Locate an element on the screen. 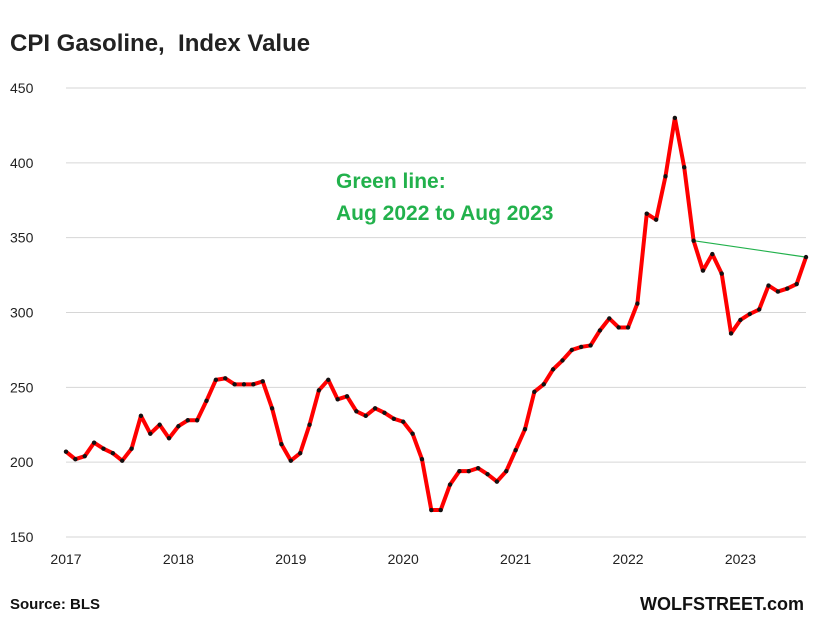 The width and height of the screenshot is (813, 638). annotation: Green line: Aug 2022 to Aug 2023 is located at coordinates (444, 198).